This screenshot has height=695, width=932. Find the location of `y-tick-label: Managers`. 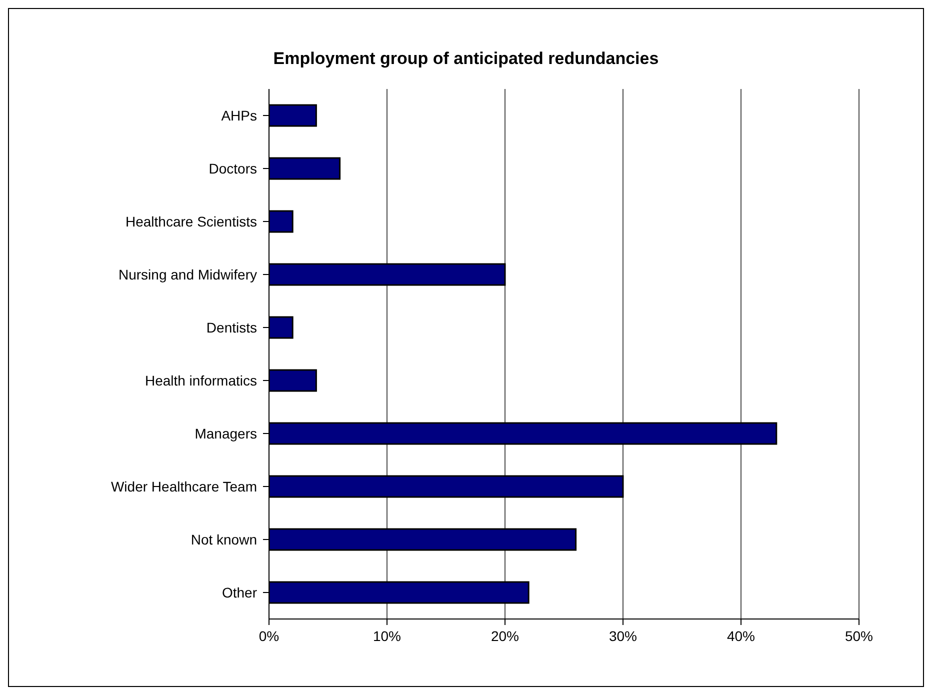

y-tick-label: Managers is located at coordinates (225, 433).